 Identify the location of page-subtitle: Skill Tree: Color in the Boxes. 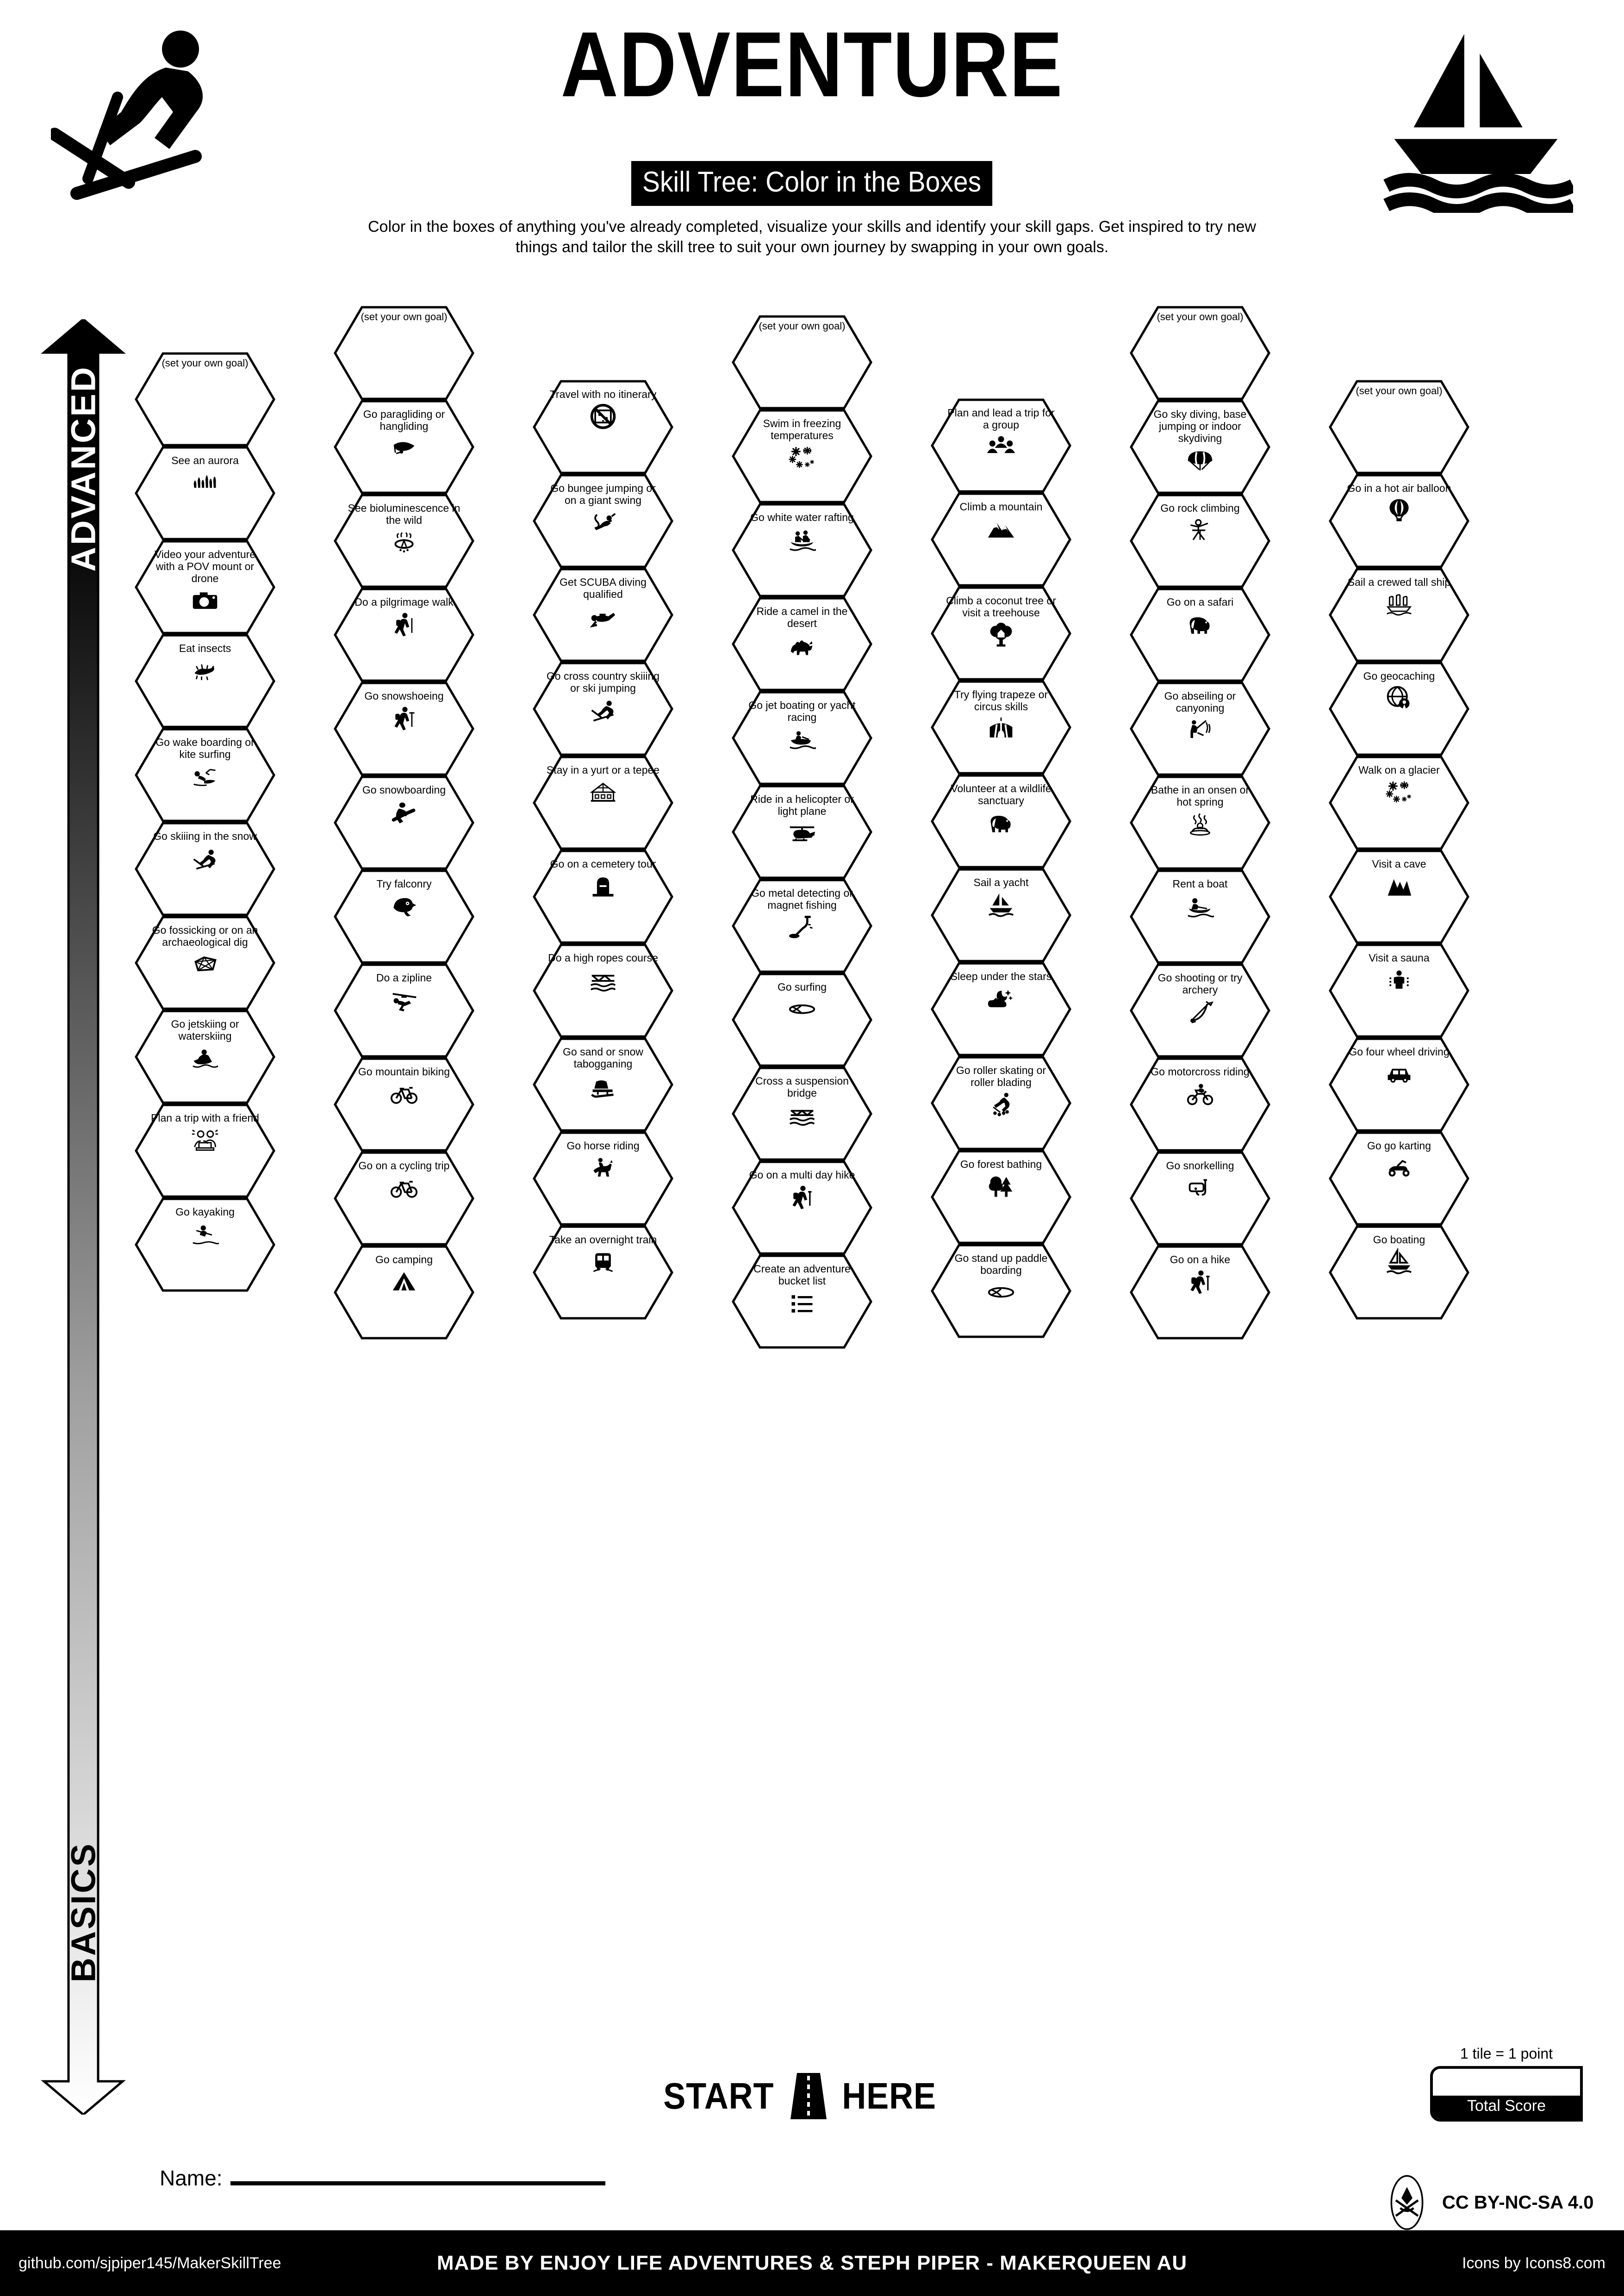
(812, 184).